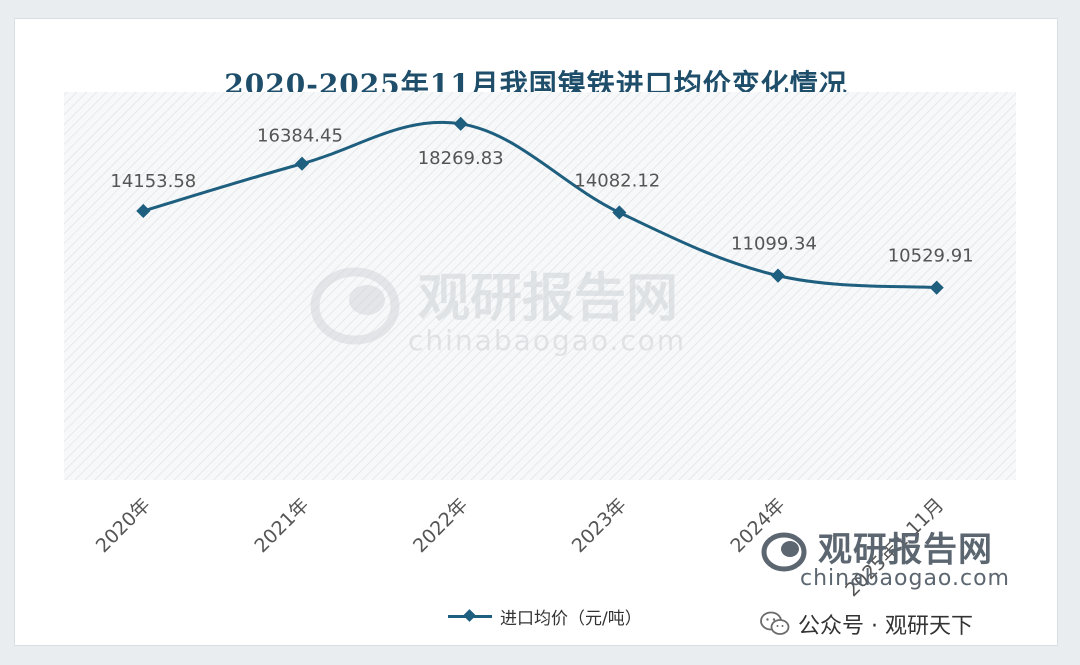 This screenshot has height=665, width=1080. What do you see at coordinates (440, 525) in the screenshot?
I see `x-tick-label: 2022年` at bounding box center [440, 525].